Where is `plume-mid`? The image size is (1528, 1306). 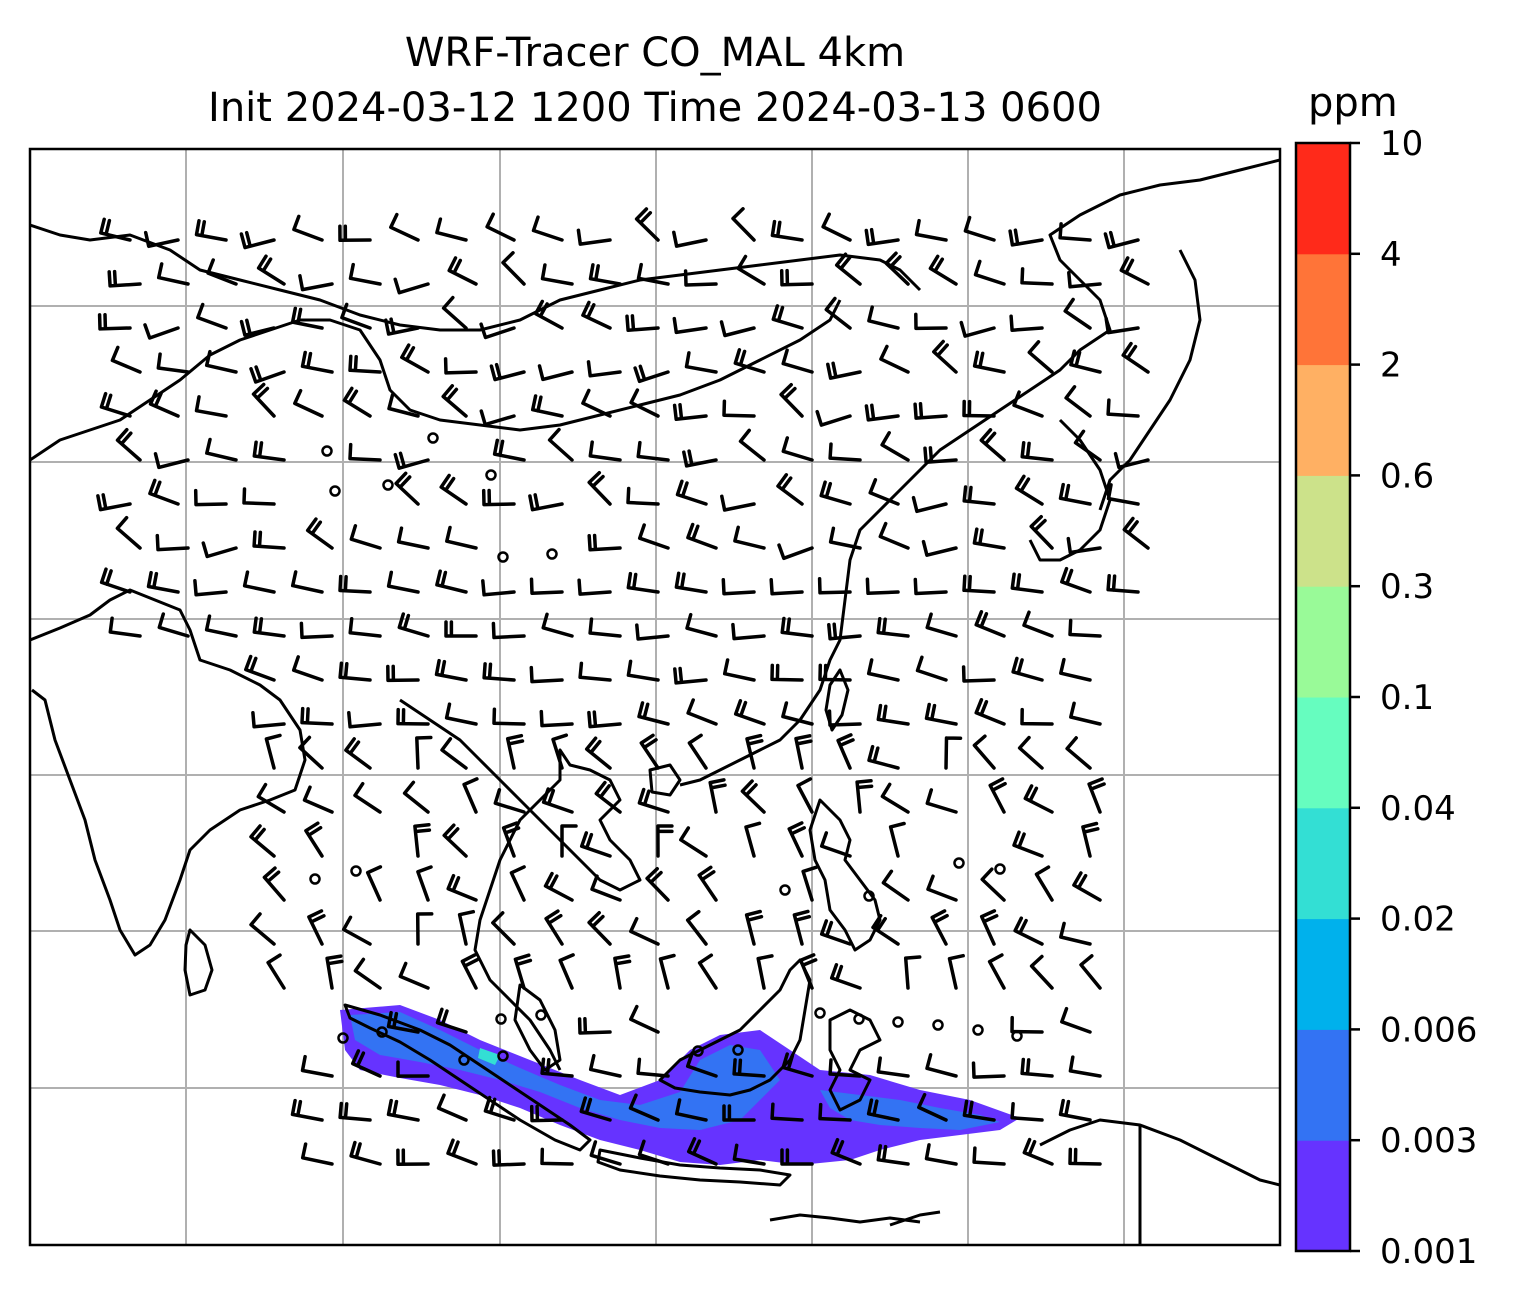 plume-mid is located at coordinates (565, 1071).